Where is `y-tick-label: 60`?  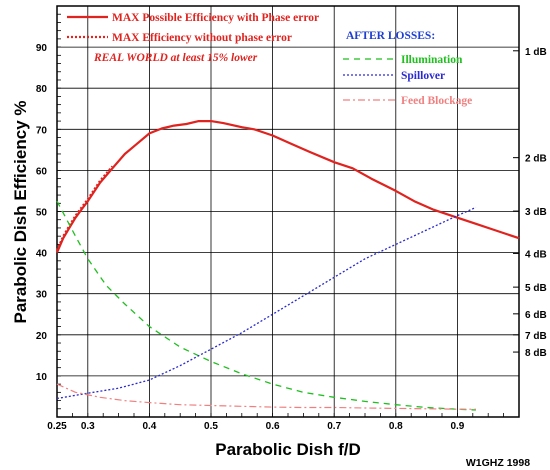 y-tick-label: 60 is located at coordinates (42, 171).